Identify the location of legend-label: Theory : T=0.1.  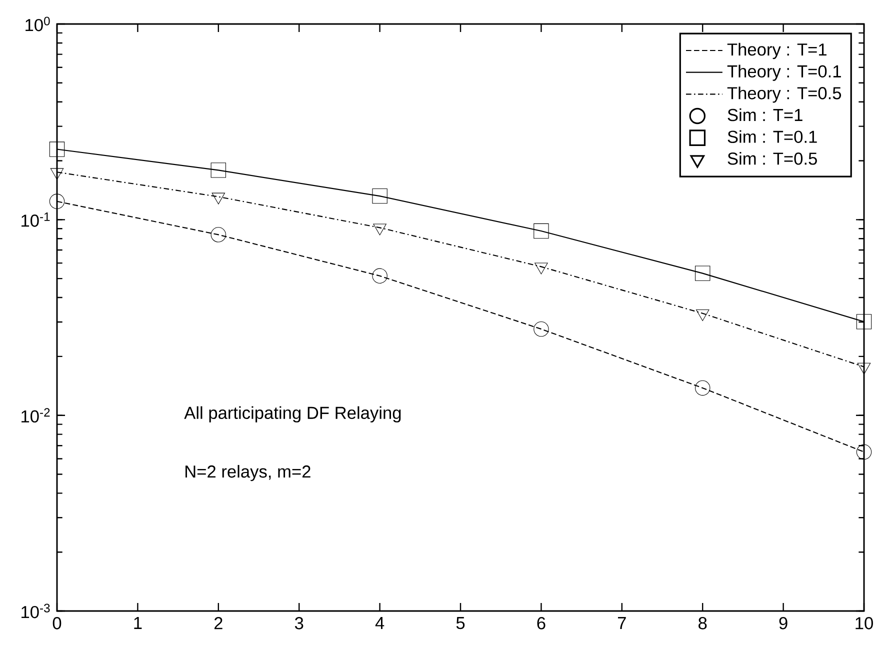
(784, 72).